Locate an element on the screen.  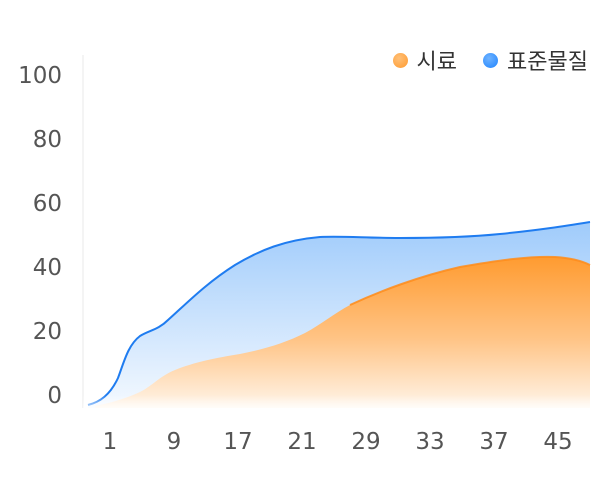
x-tick-label: 45 is located at coordinates (558, 442).